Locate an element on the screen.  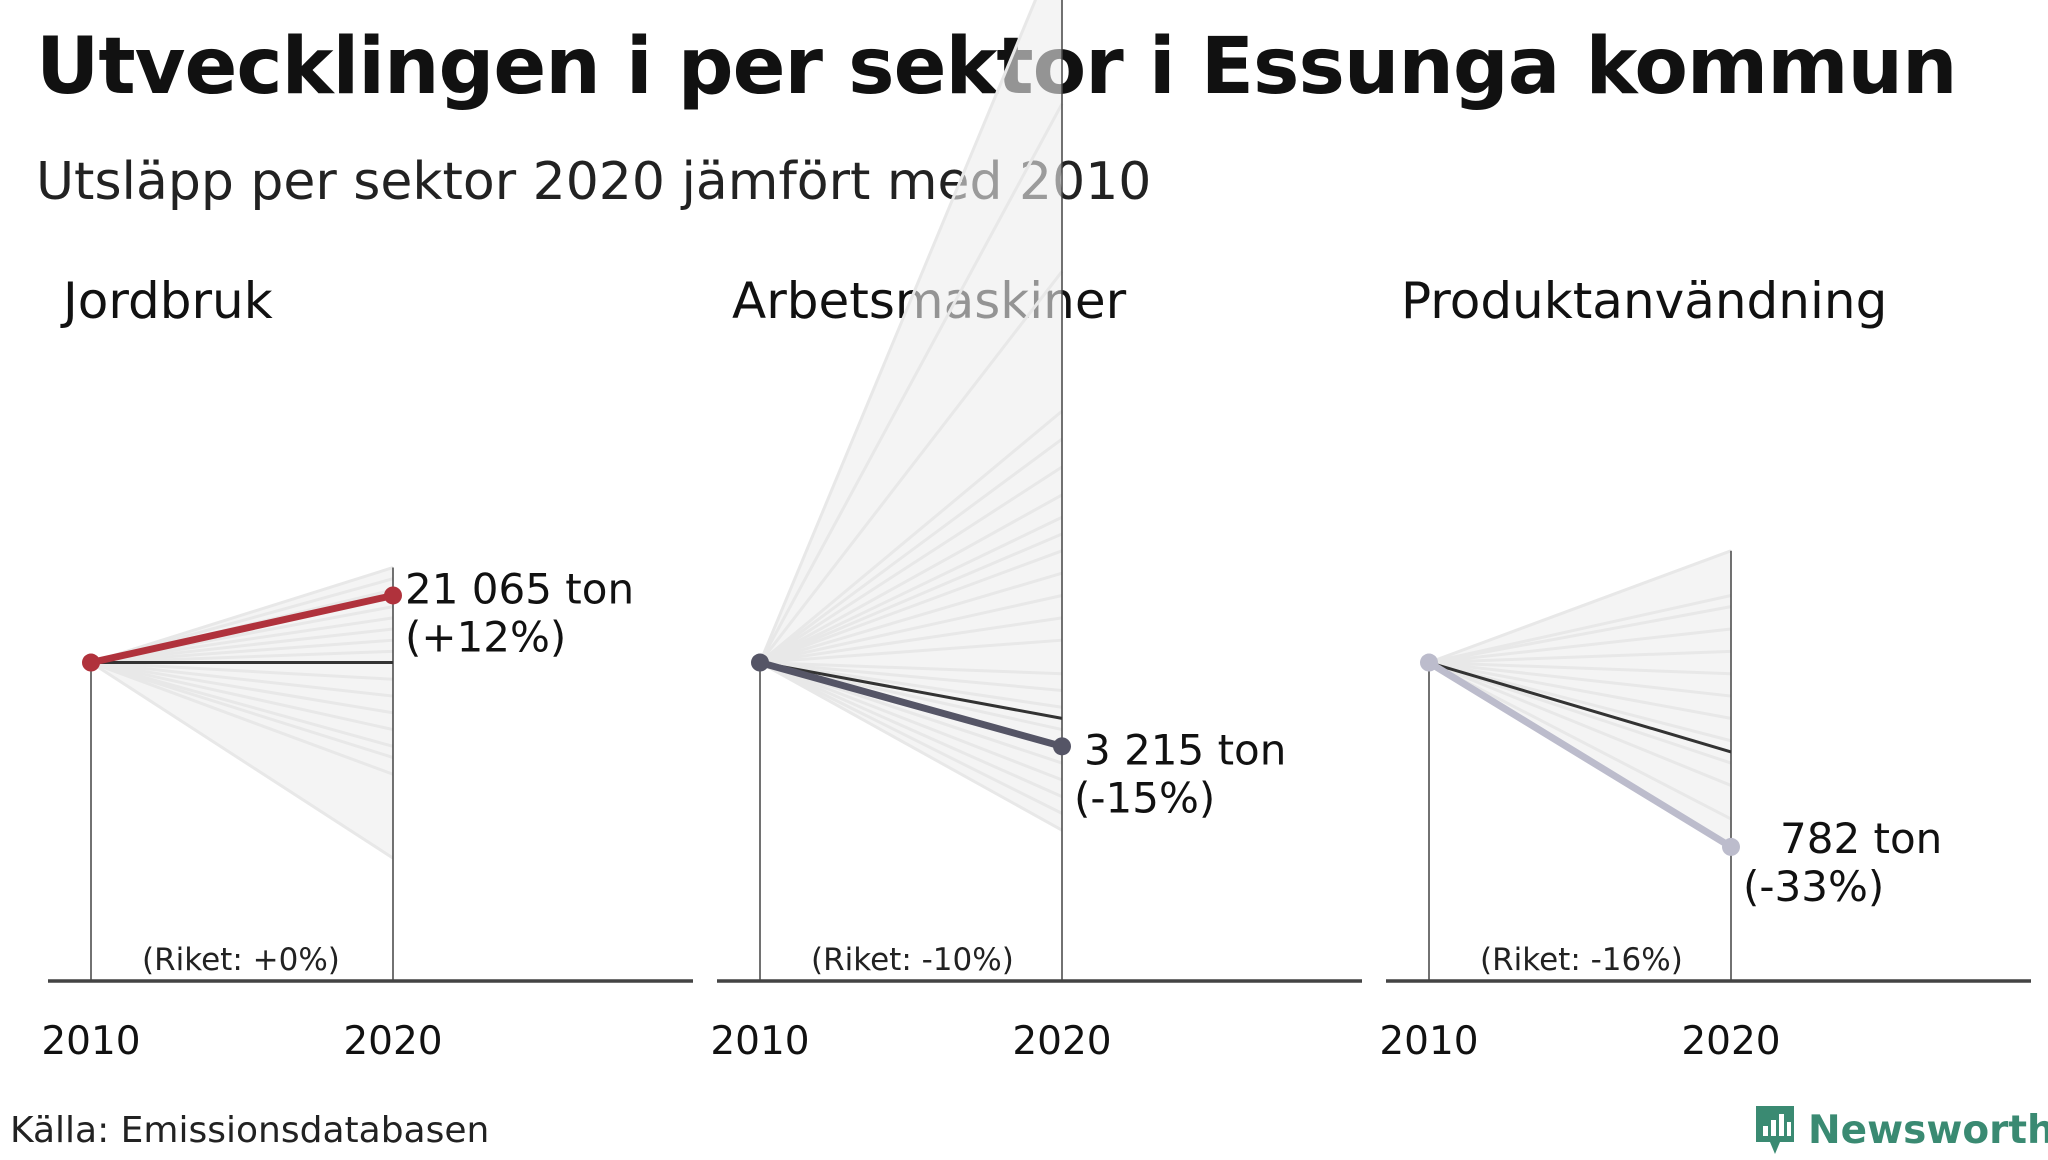
local-pct-label: (+12%) is located at coordinates (485, 636).